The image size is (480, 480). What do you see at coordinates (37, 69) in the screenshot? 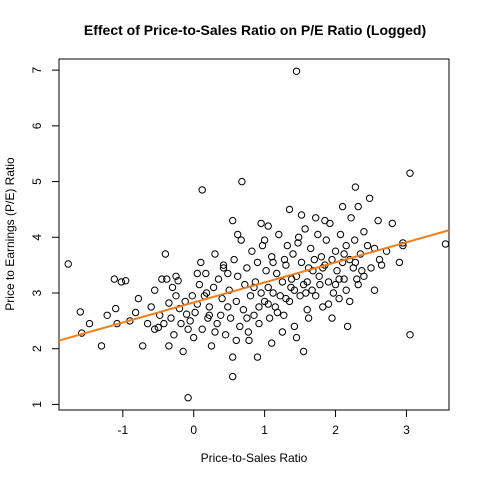
I see `y-tick-label: 7` at bounding box center [37, 69].